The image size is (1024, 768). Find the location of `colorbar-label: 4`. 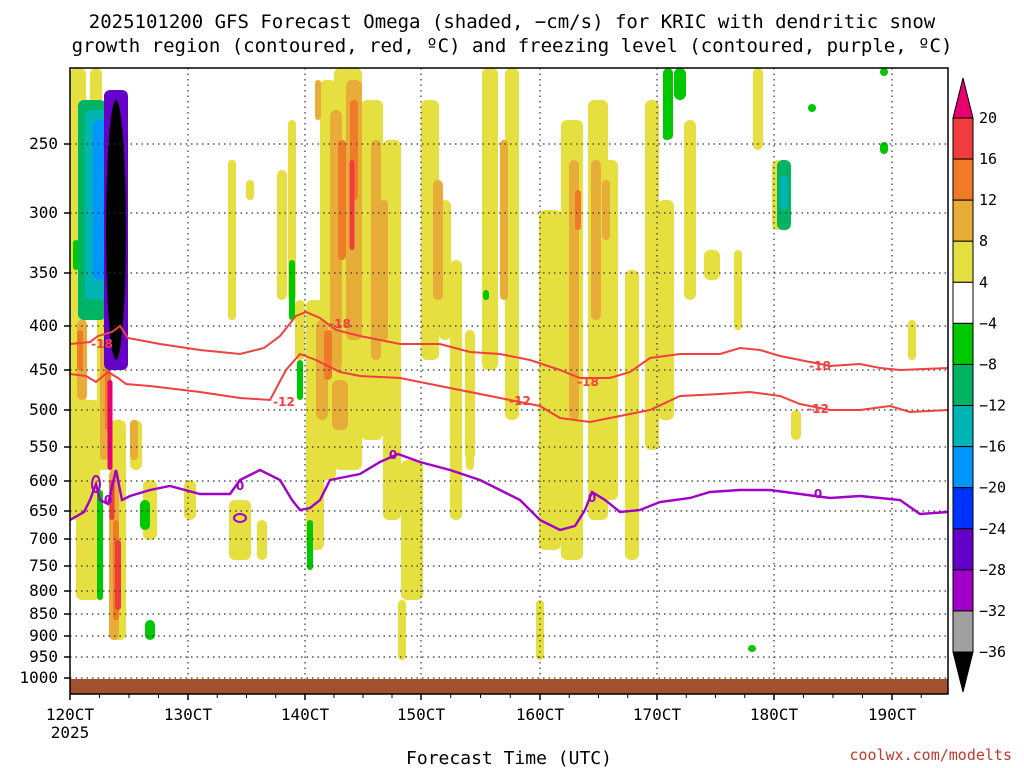

colorbar-label: 4 is located at coordinates (983, 282).